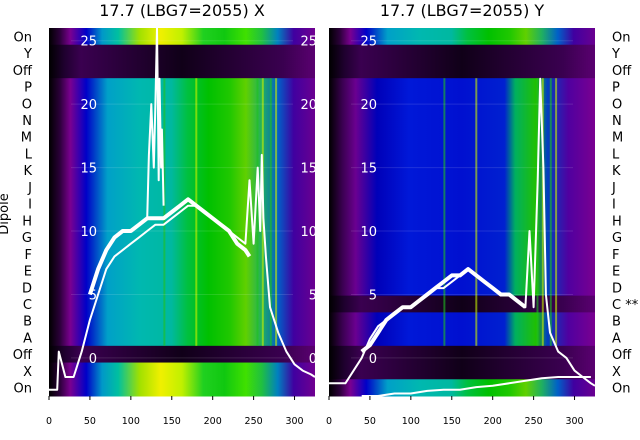 The width and height of the screenshot is (640, 440). Describe the element at coordinates (27, 288) in the screenshot. I see `dipole-row-label: D` at that location.